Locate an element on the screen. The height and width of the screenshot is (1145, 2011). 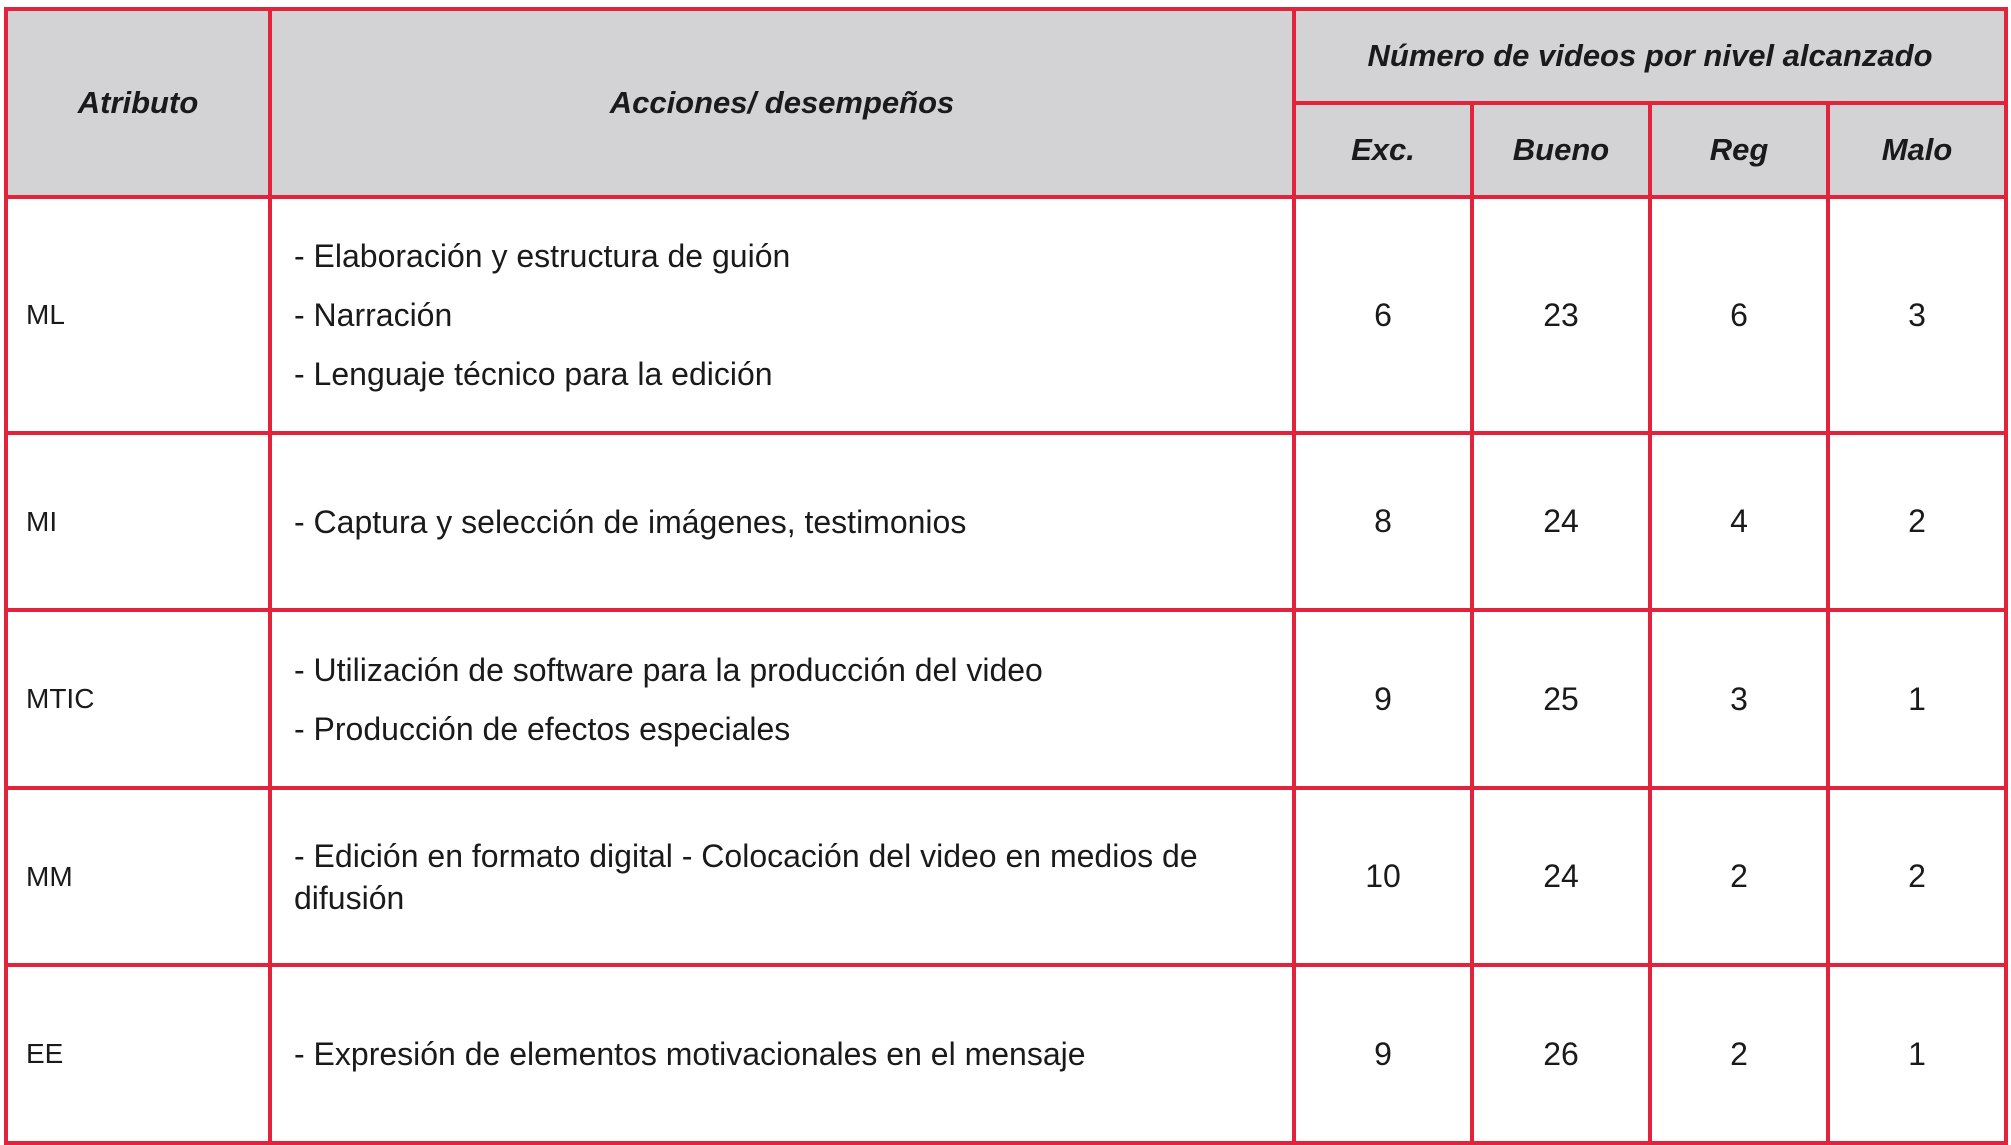
value-exc: 6 is located at coordinates (1383, 315).